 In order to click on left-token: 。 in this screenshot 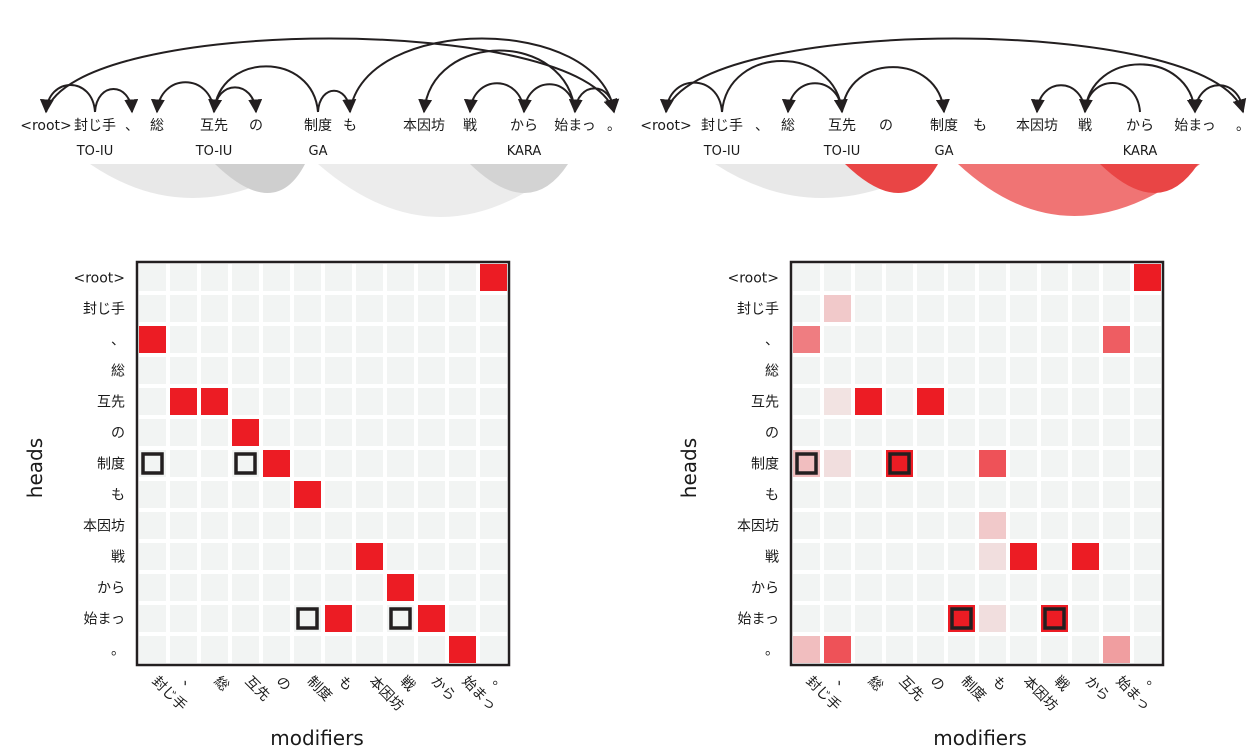, I will do `click(614, 126)`.